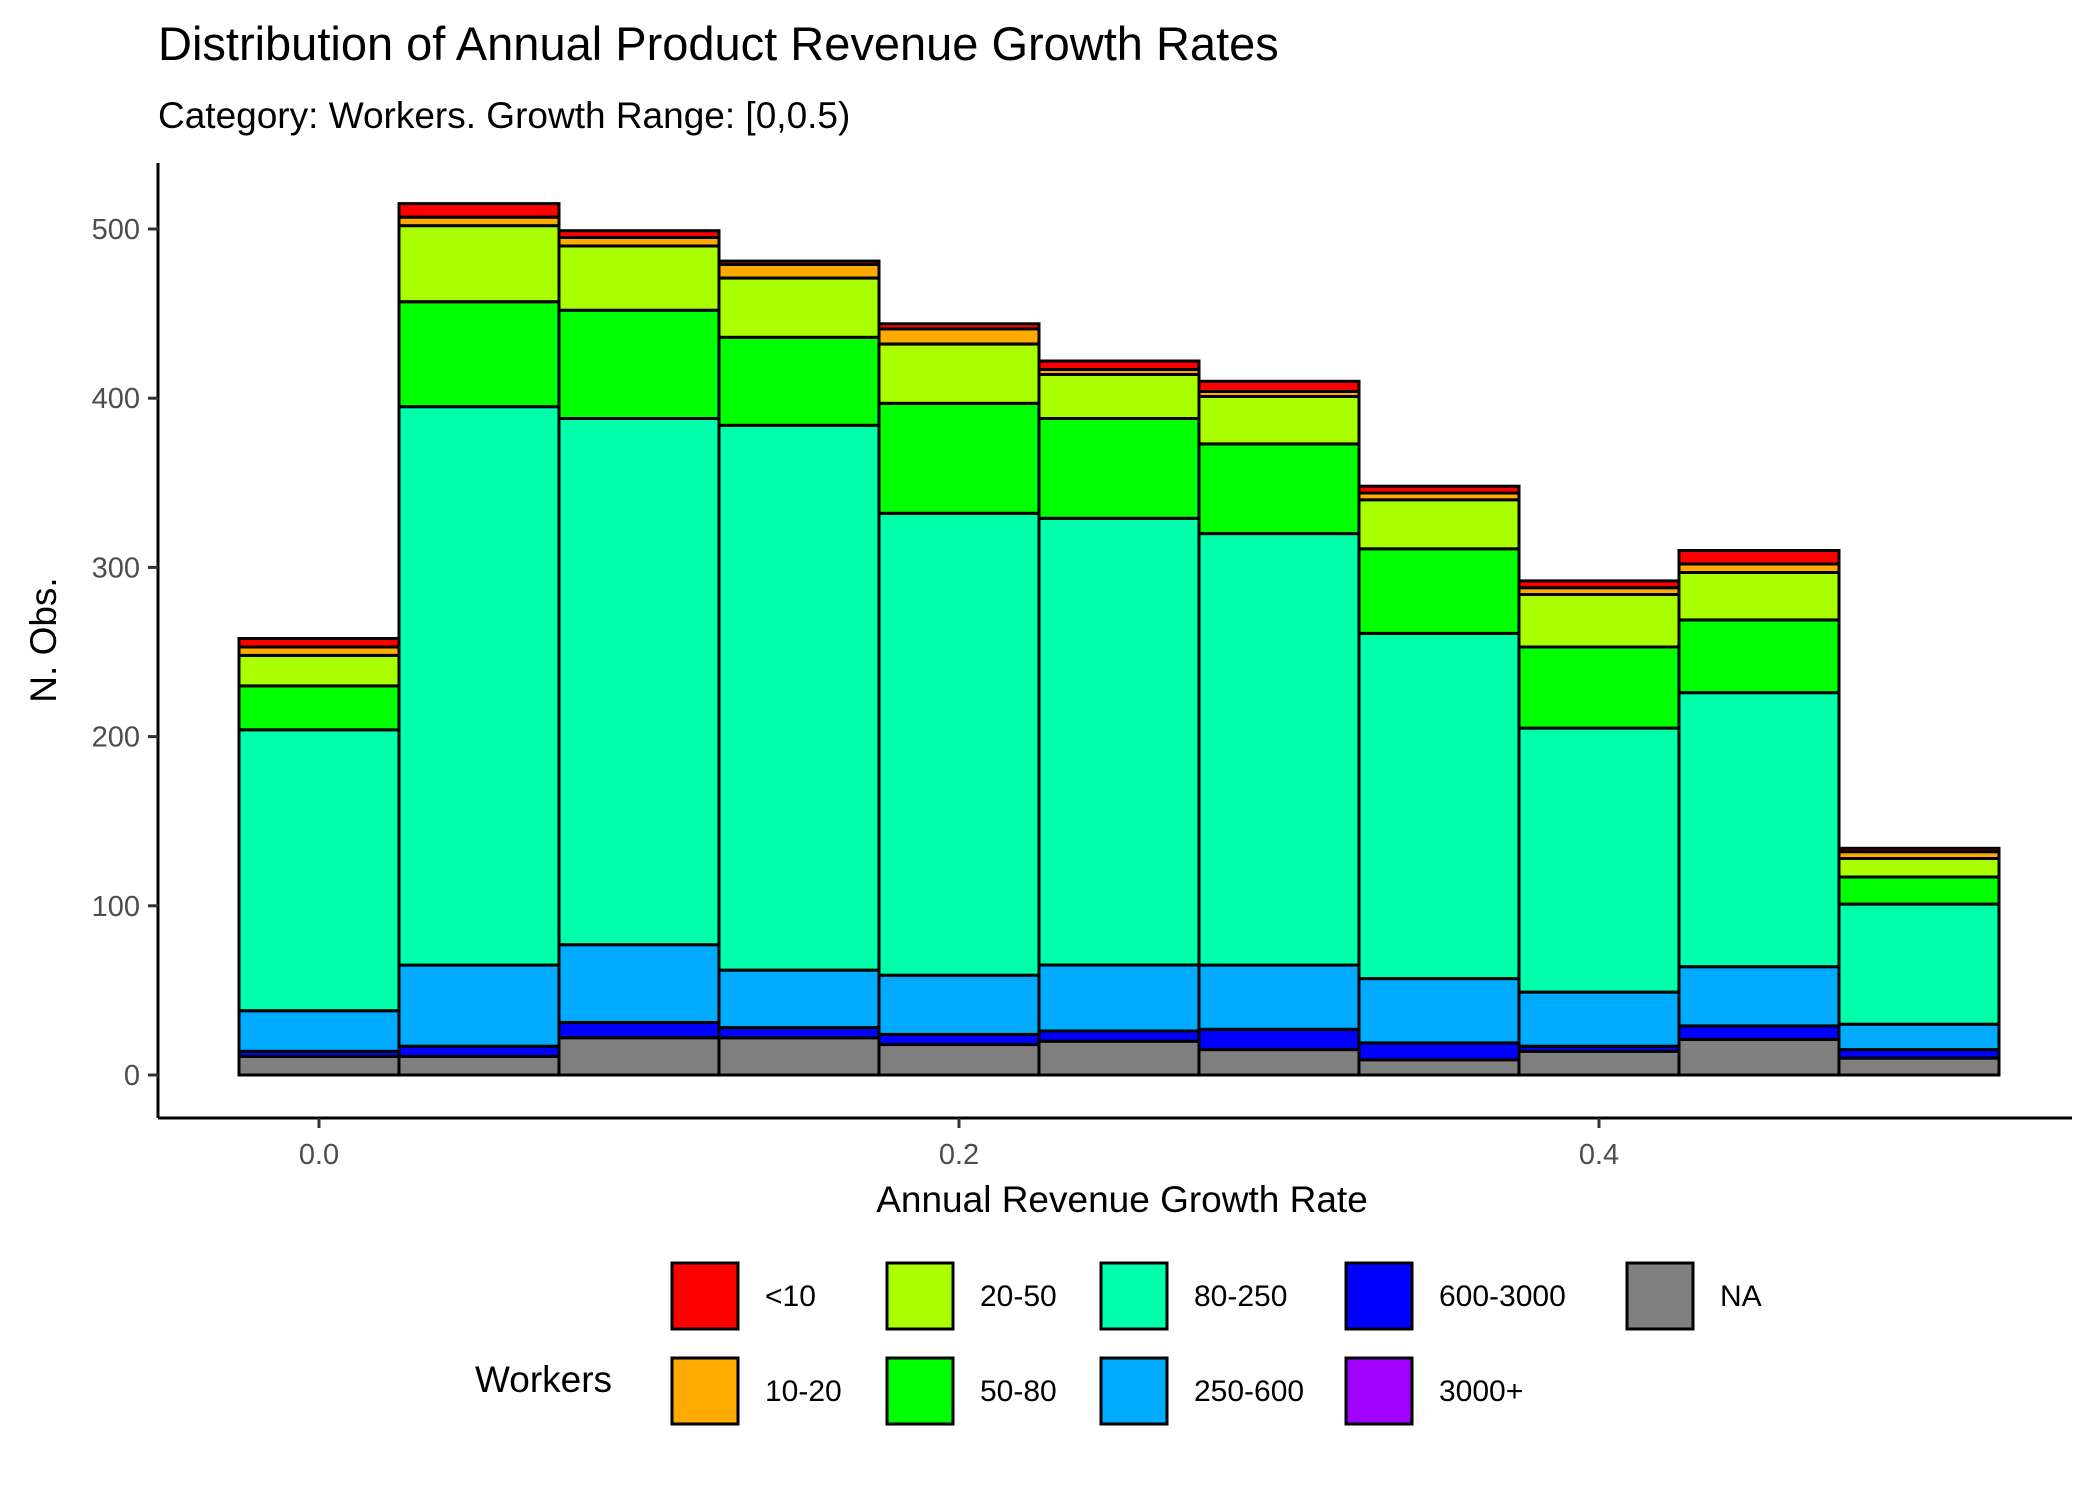 This screenshot has height=1500, width=2100. Describe the element at coordinates (1018, 1296) in the screenshot. I see `legend-label: 20-50` at that location.